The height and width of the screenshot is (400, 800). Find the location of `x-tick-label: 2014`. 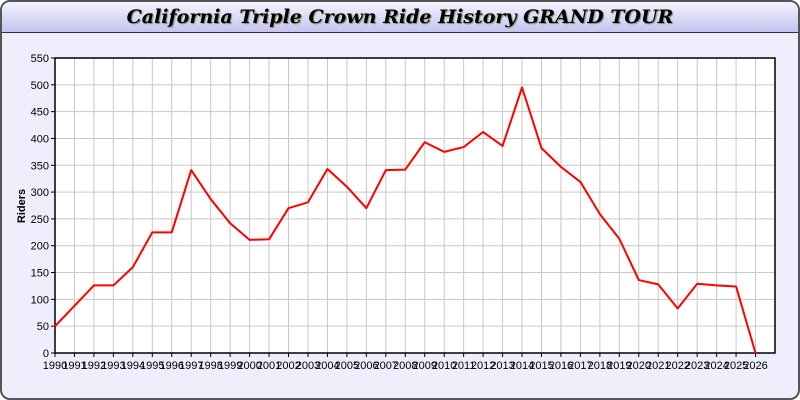

x-tick-label: 2014 is located at coordinates (522, 366).